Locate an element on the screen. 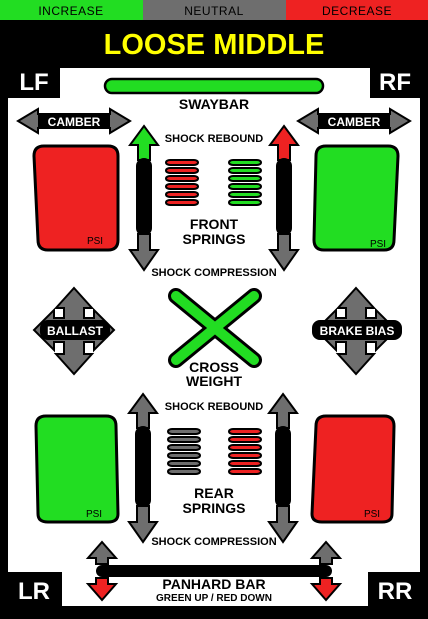 This screenshot has height=619, width=428. front-shock-compression-label: SHOCK COMPRESSION is located at coordinates (213, 273).